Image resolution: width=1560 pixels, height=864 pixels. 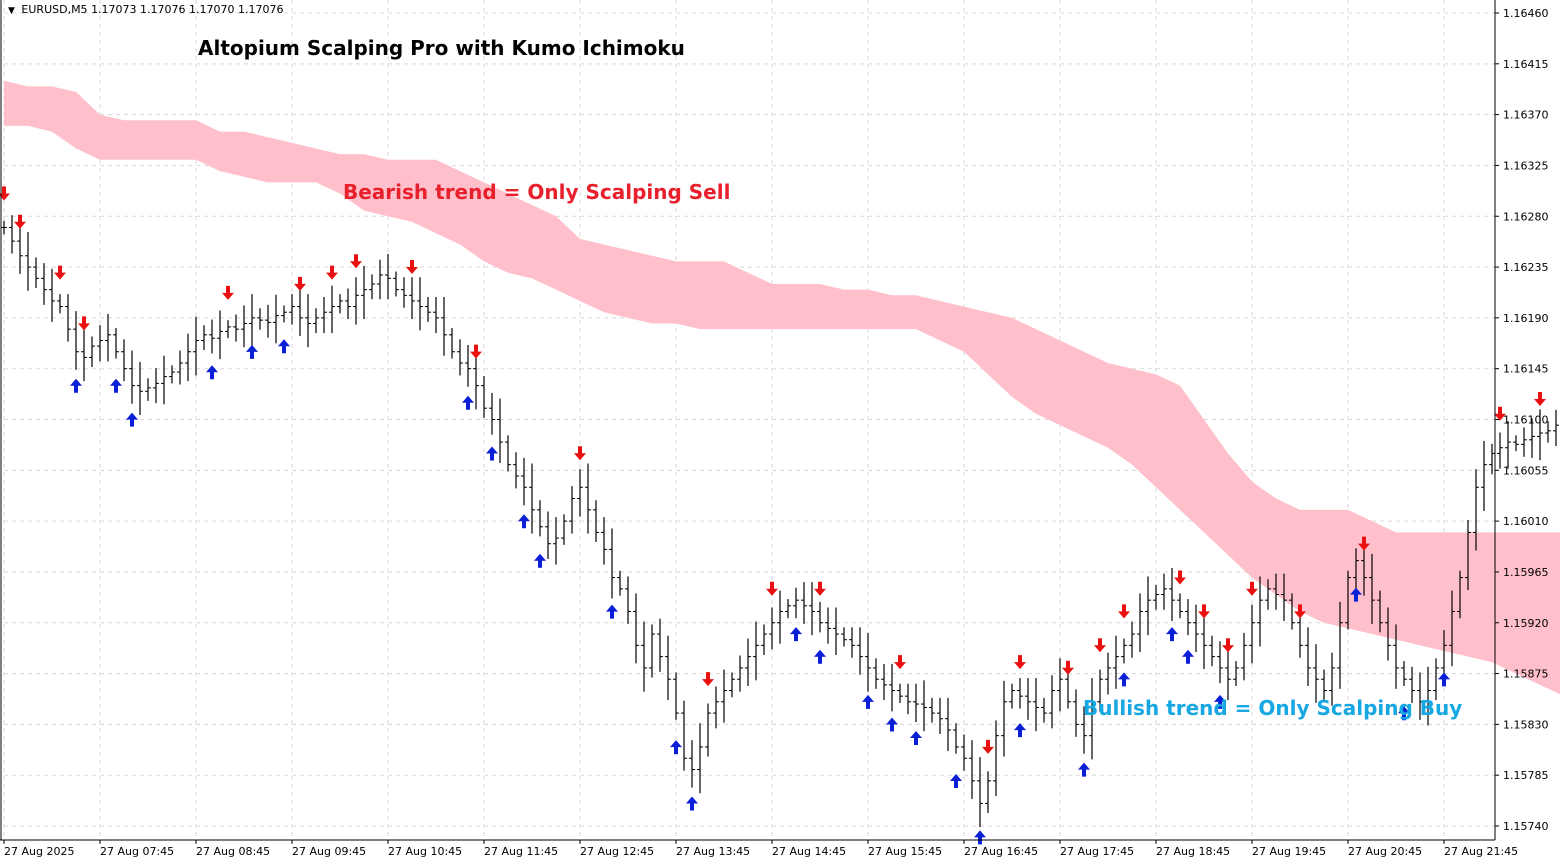 I want to click on price-tick-label: 1.16190, so click(x=1526, y=318).